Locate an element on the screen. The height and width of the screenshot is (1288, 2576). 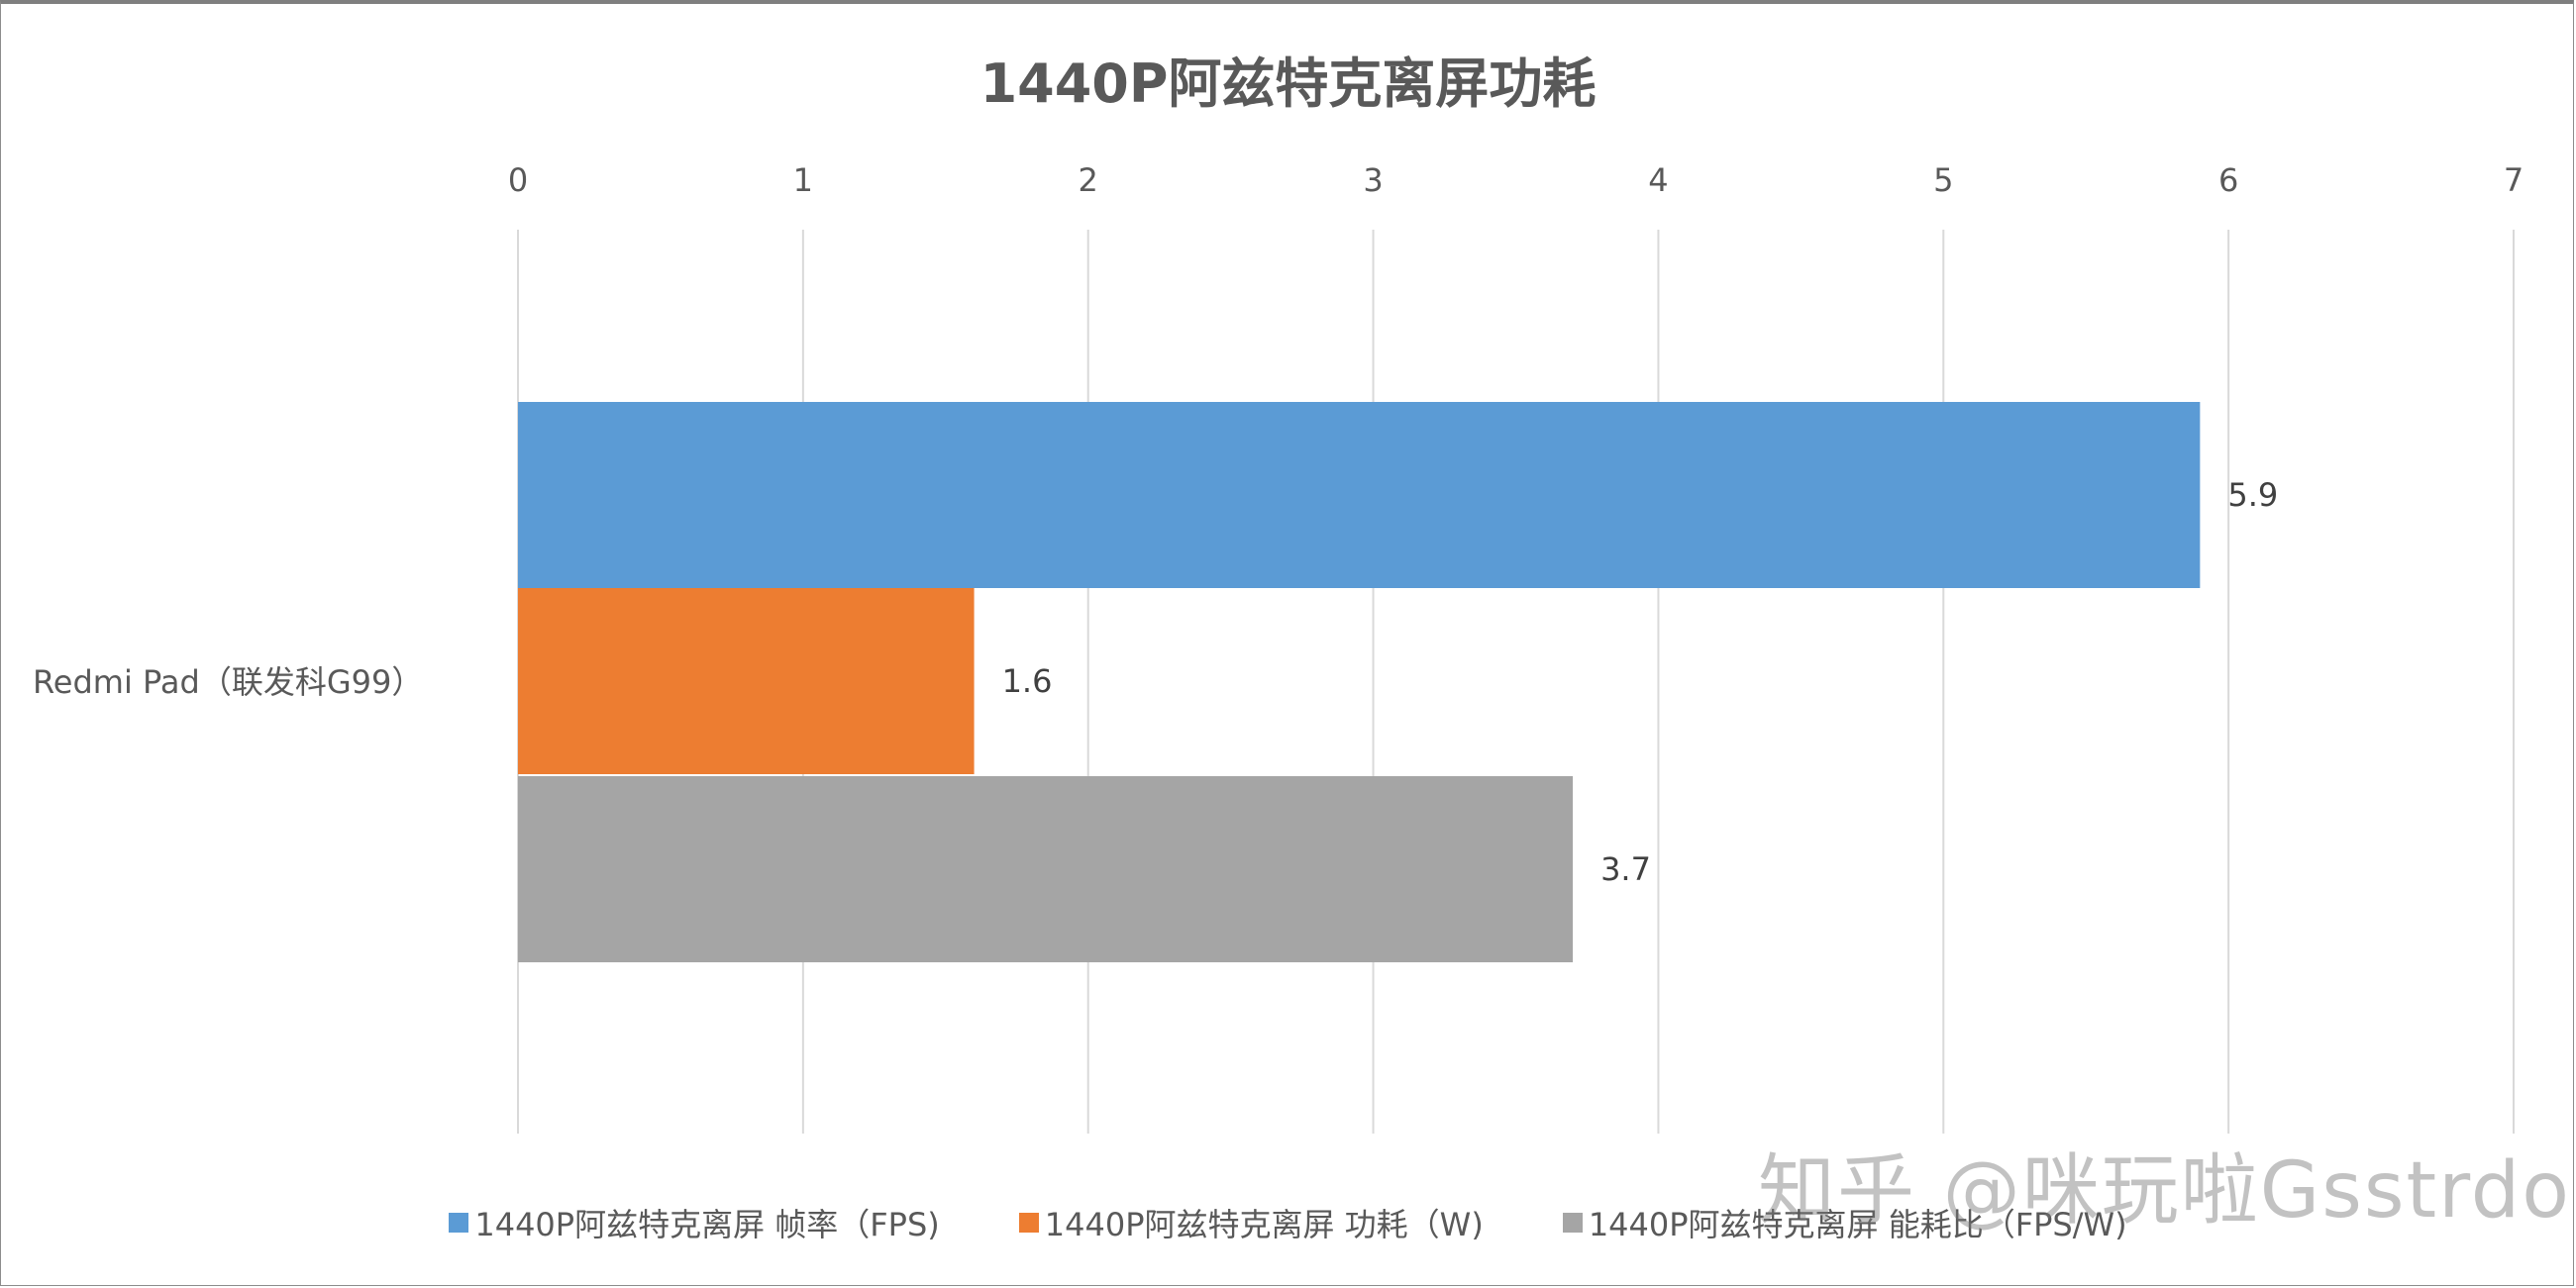
data-label: 1.6 is located at coordinates (1027, 681).